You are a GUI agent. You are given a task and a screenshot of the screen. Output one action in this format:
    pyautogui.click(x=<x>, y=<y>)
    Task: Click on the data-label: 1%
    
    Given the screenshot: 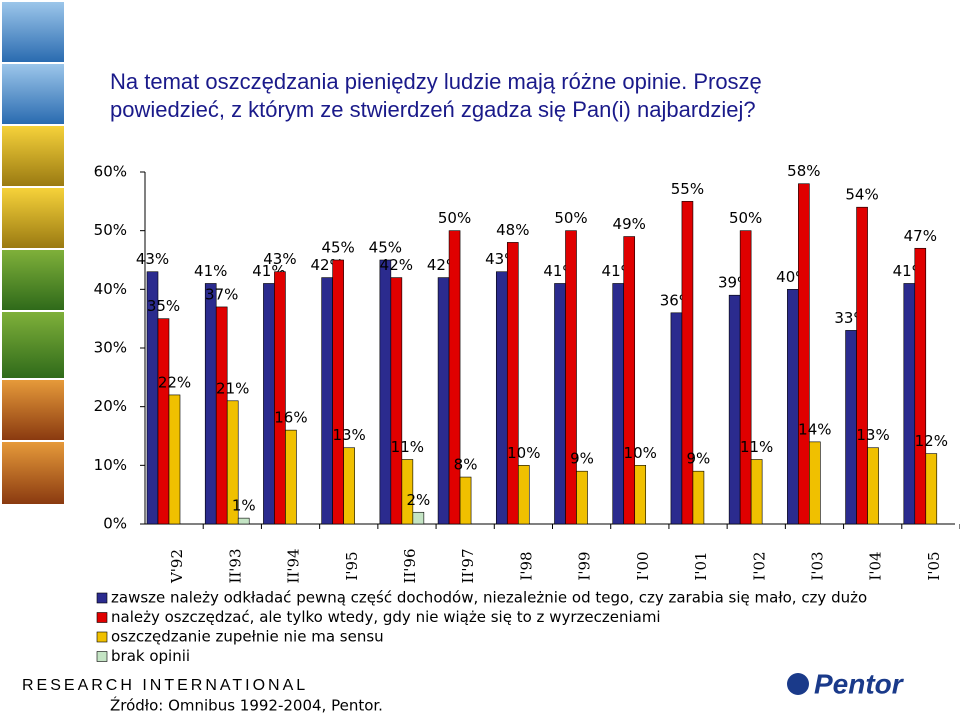 What is the action you would take?
    pyautogui.click(x=244, y=506)
    